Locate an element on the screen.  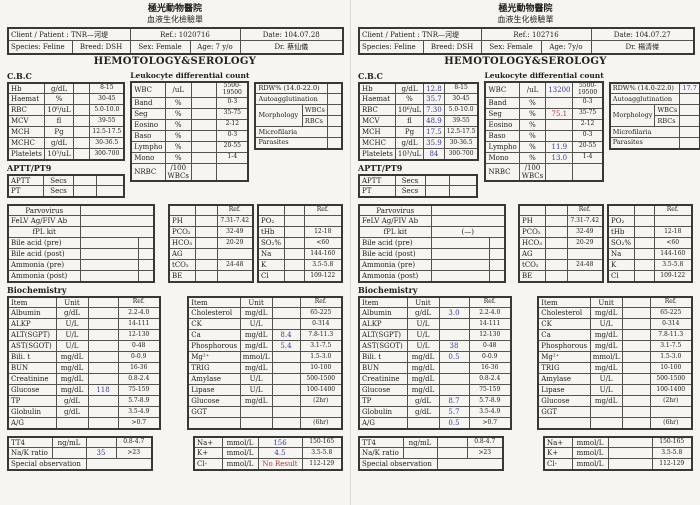
result-value: 12.8 is located at coordinates (434, 88).